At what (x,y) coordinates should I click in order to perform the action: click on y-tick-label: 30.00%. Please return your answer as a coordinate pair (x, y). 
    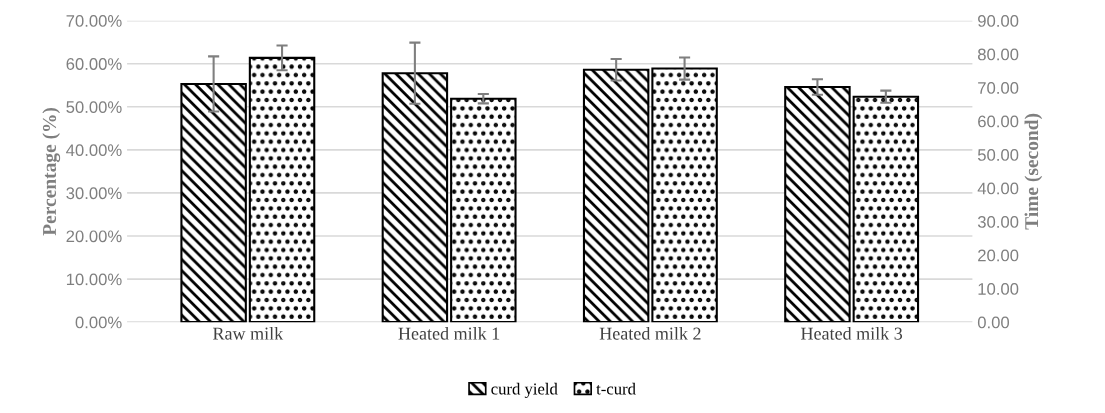
    Looking at the image, I should click on (94, 193).